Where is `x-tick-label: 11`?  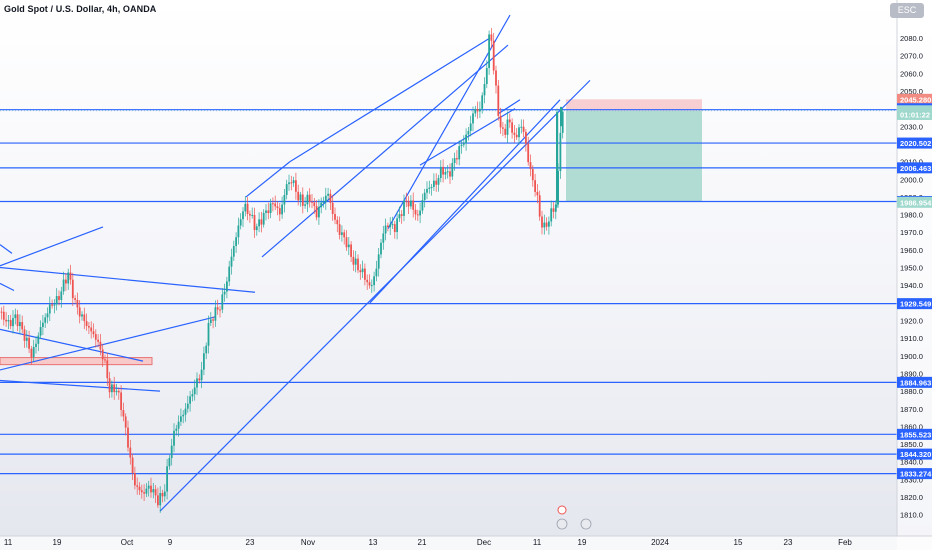 x-tick-label: 11 is located at coordinates (8, 542).